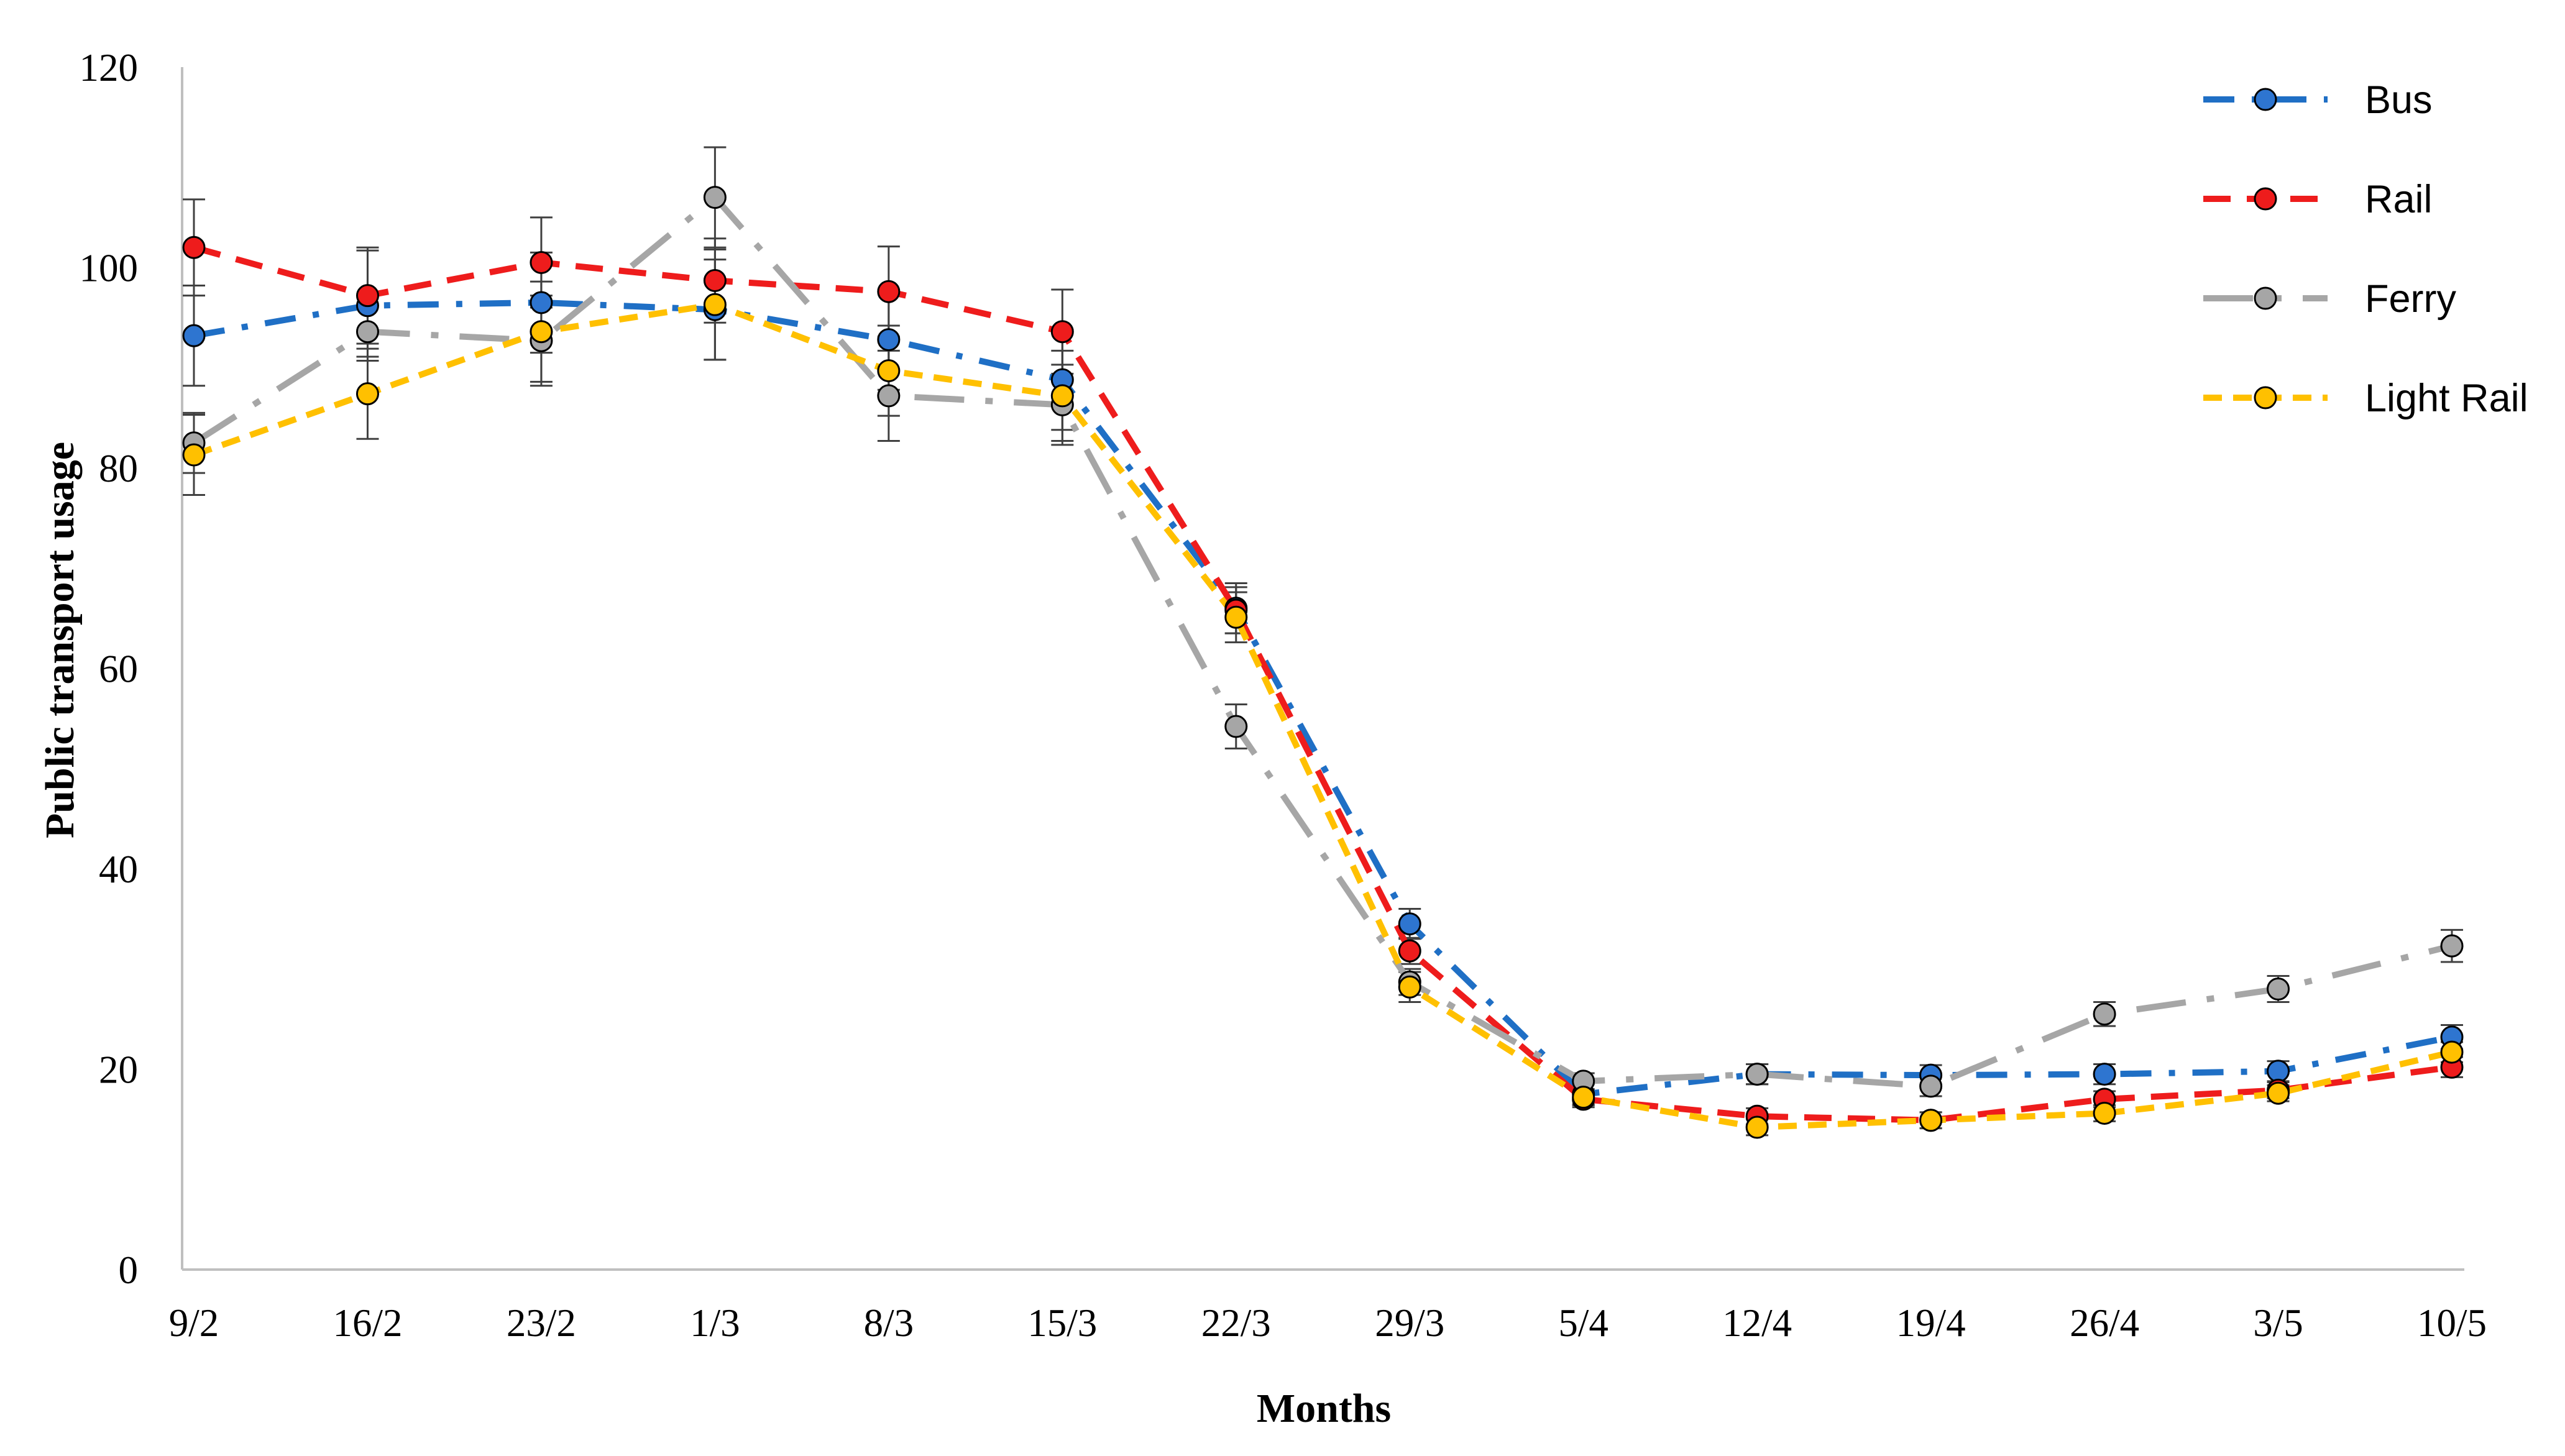 The height and width of the screenshot is (1456, 2565). What do you see at coordinates (2446, 398) in the screenshot?
I see `legend-label-light-rail: Light Rail` at bounding box center [2446, 398].